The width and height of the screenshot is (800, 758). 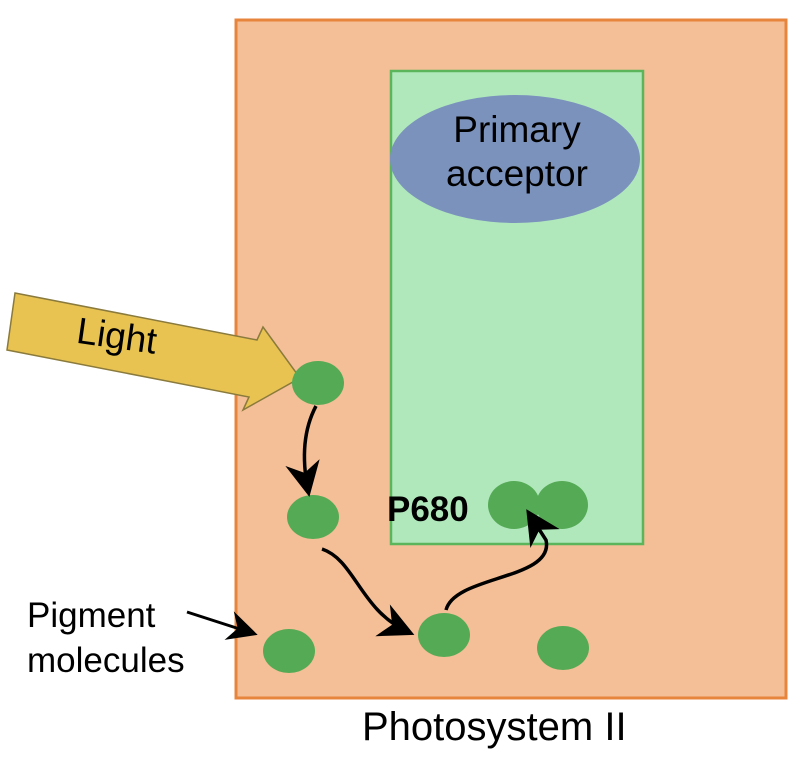 What do you see at coordinates (91, 615) in the screenshot?
I see `pigment-label-line1: Pigment` at bounding box center [91, 615].